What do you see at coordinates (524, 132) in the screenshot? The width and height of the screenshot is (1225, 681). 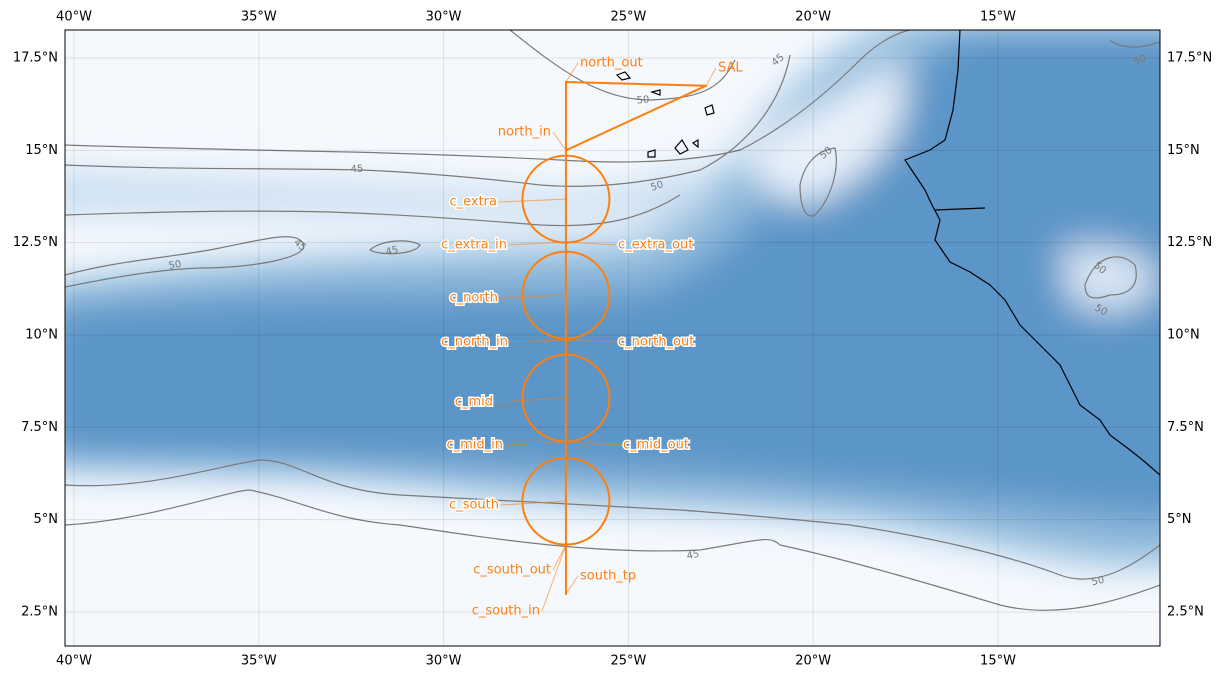 I see `waypoint-label: north_in` at bounding box center [524, 132].